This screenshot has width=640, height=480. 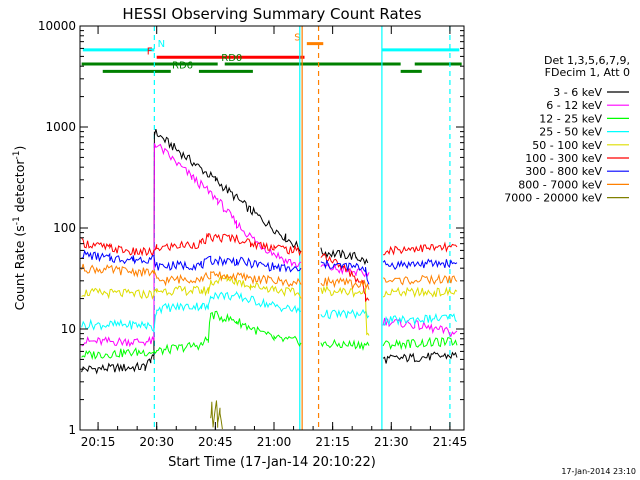 I want to click on legend-header-0: Det 1,3,5,6,7,9,, so click(x=587, y=60).